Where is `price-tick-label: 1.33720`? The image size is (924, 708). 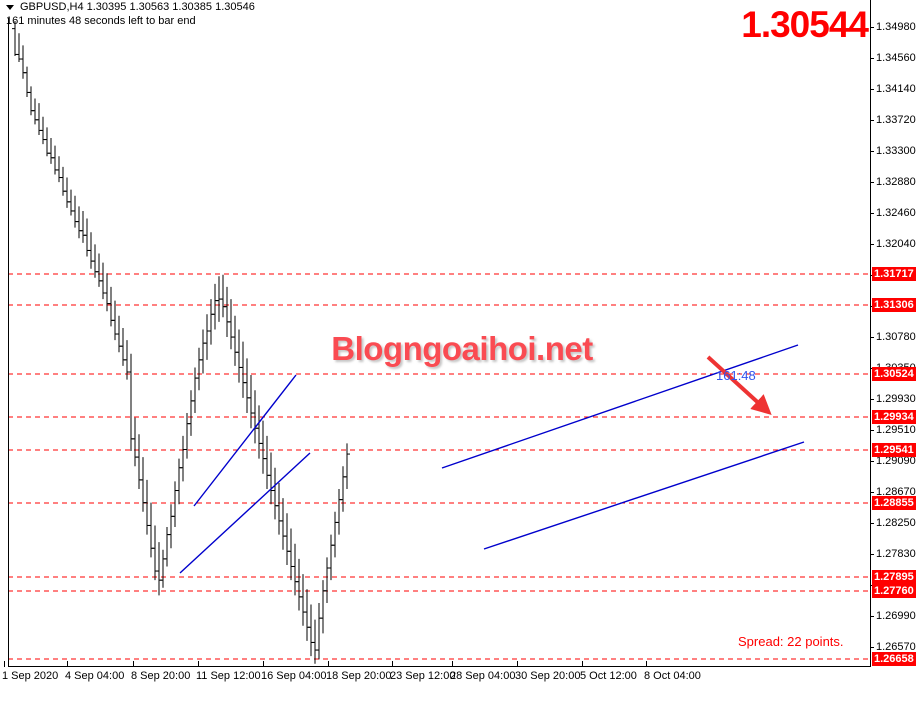 price-tick-label: 1.33720 is located at coordinates (896, 120).